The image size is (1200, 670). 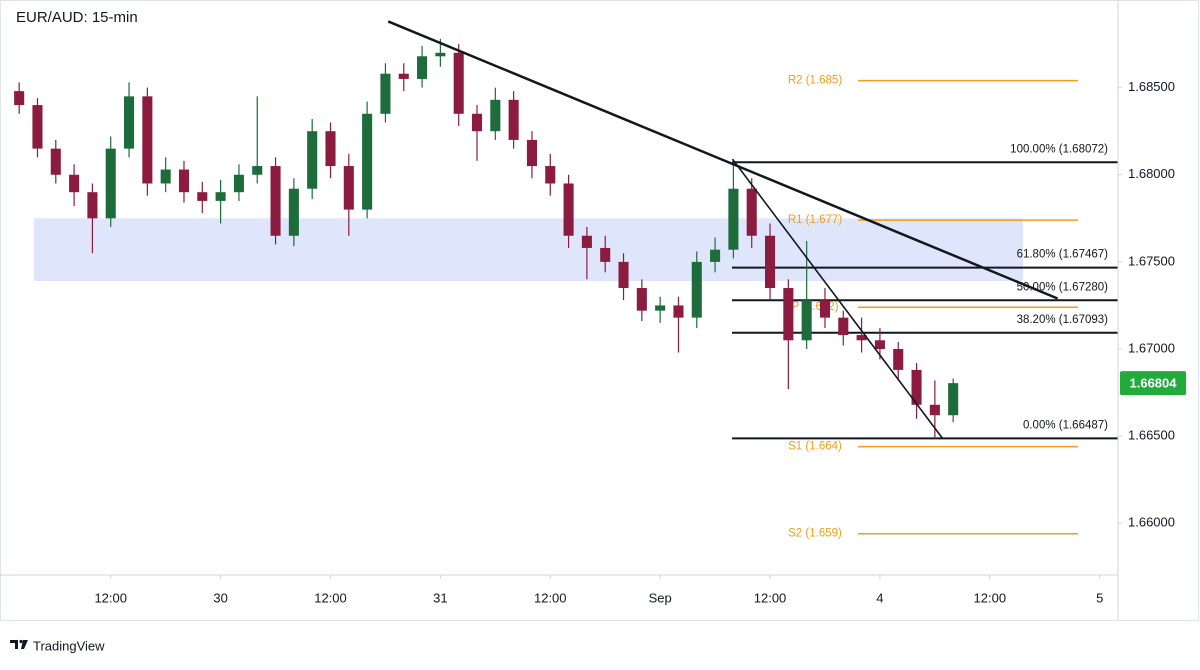 I want to click on x-tick-label: 5, so click(x=1099, y=597).